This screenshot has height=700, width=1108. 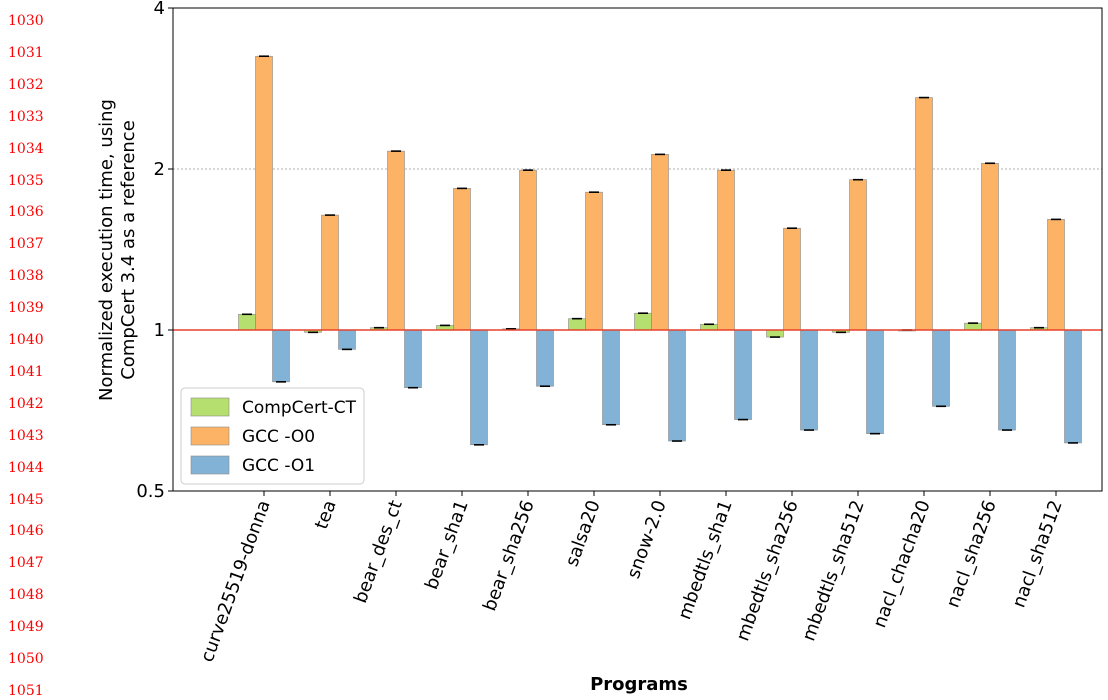 I want to click on y-axis: 0.5 1 2 4, so click(x=154, y=251).